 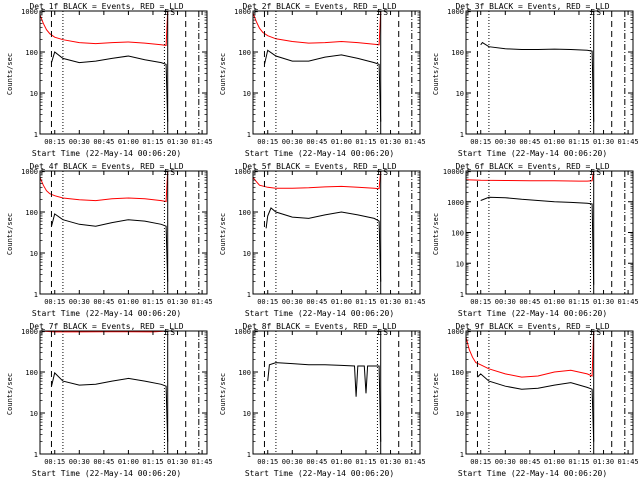 What do you see at coordinates (319, 6) in the screenshot?
I see `chart-title: Det 2f BLACK = Events, RED = LLD` at bounding box center [319, 6].